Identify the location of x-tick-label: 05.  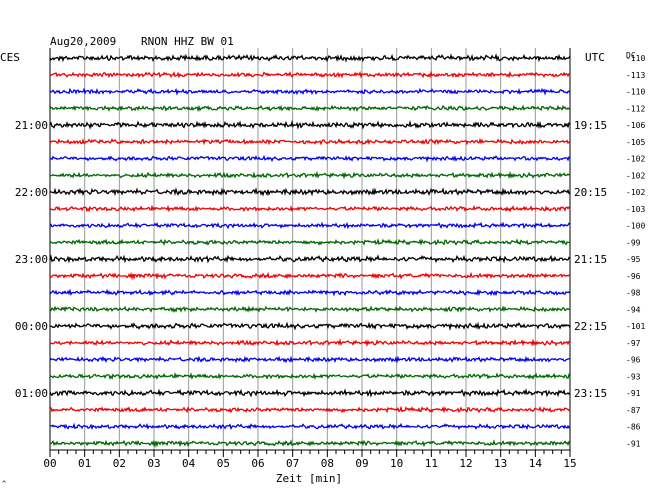
(223, 463).